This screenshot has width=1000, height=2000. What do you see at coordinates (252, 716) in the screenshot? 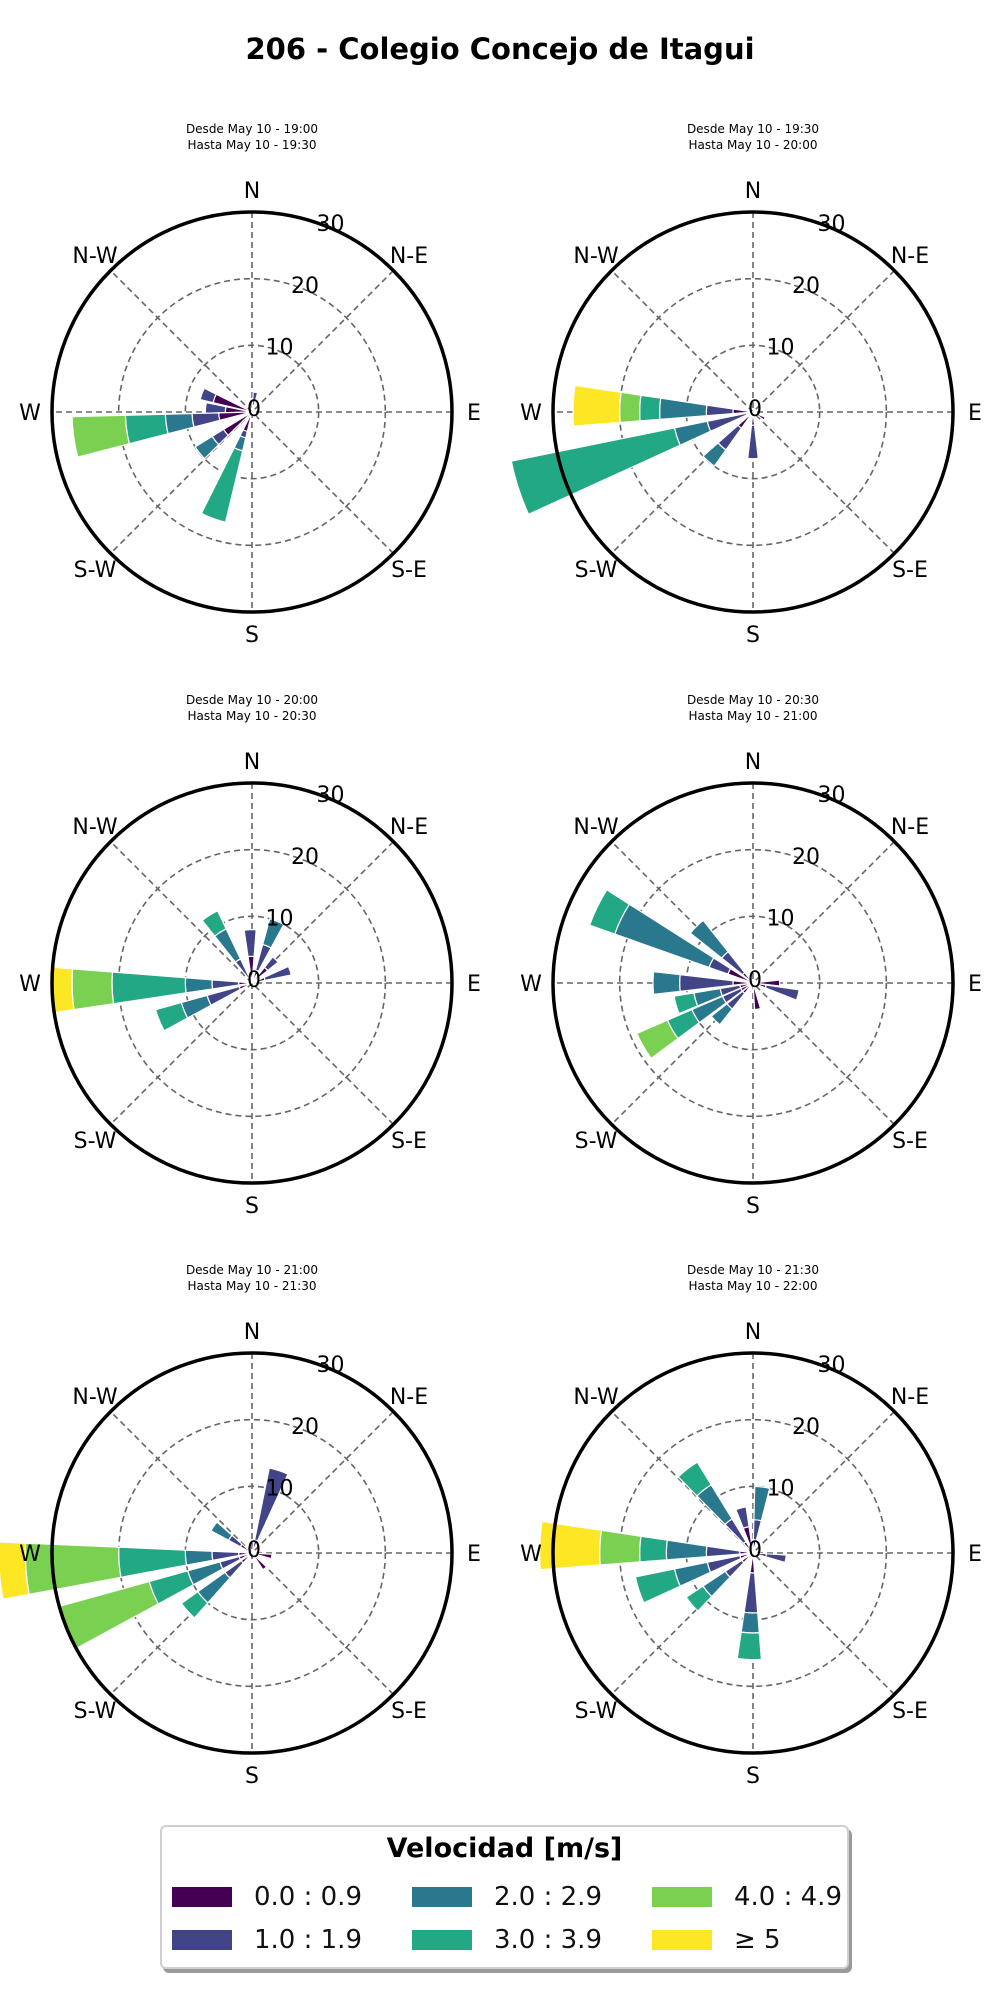
I see `chart-subtitle: Hasta May 10 - 20:30` at bounding box center [252, 716].